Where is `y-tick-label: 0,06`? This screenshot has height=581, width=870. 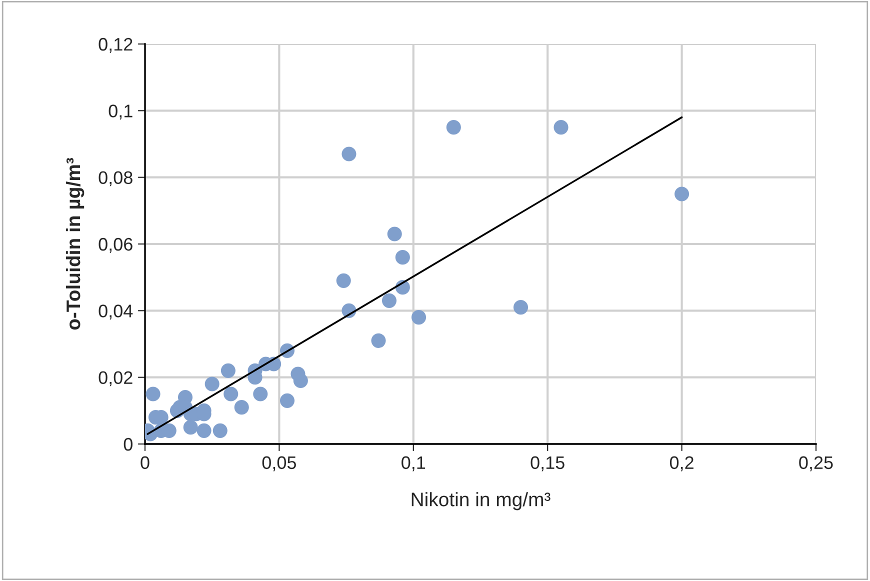 y-tick-label: 0,06 is located at coordinates (115, 245).